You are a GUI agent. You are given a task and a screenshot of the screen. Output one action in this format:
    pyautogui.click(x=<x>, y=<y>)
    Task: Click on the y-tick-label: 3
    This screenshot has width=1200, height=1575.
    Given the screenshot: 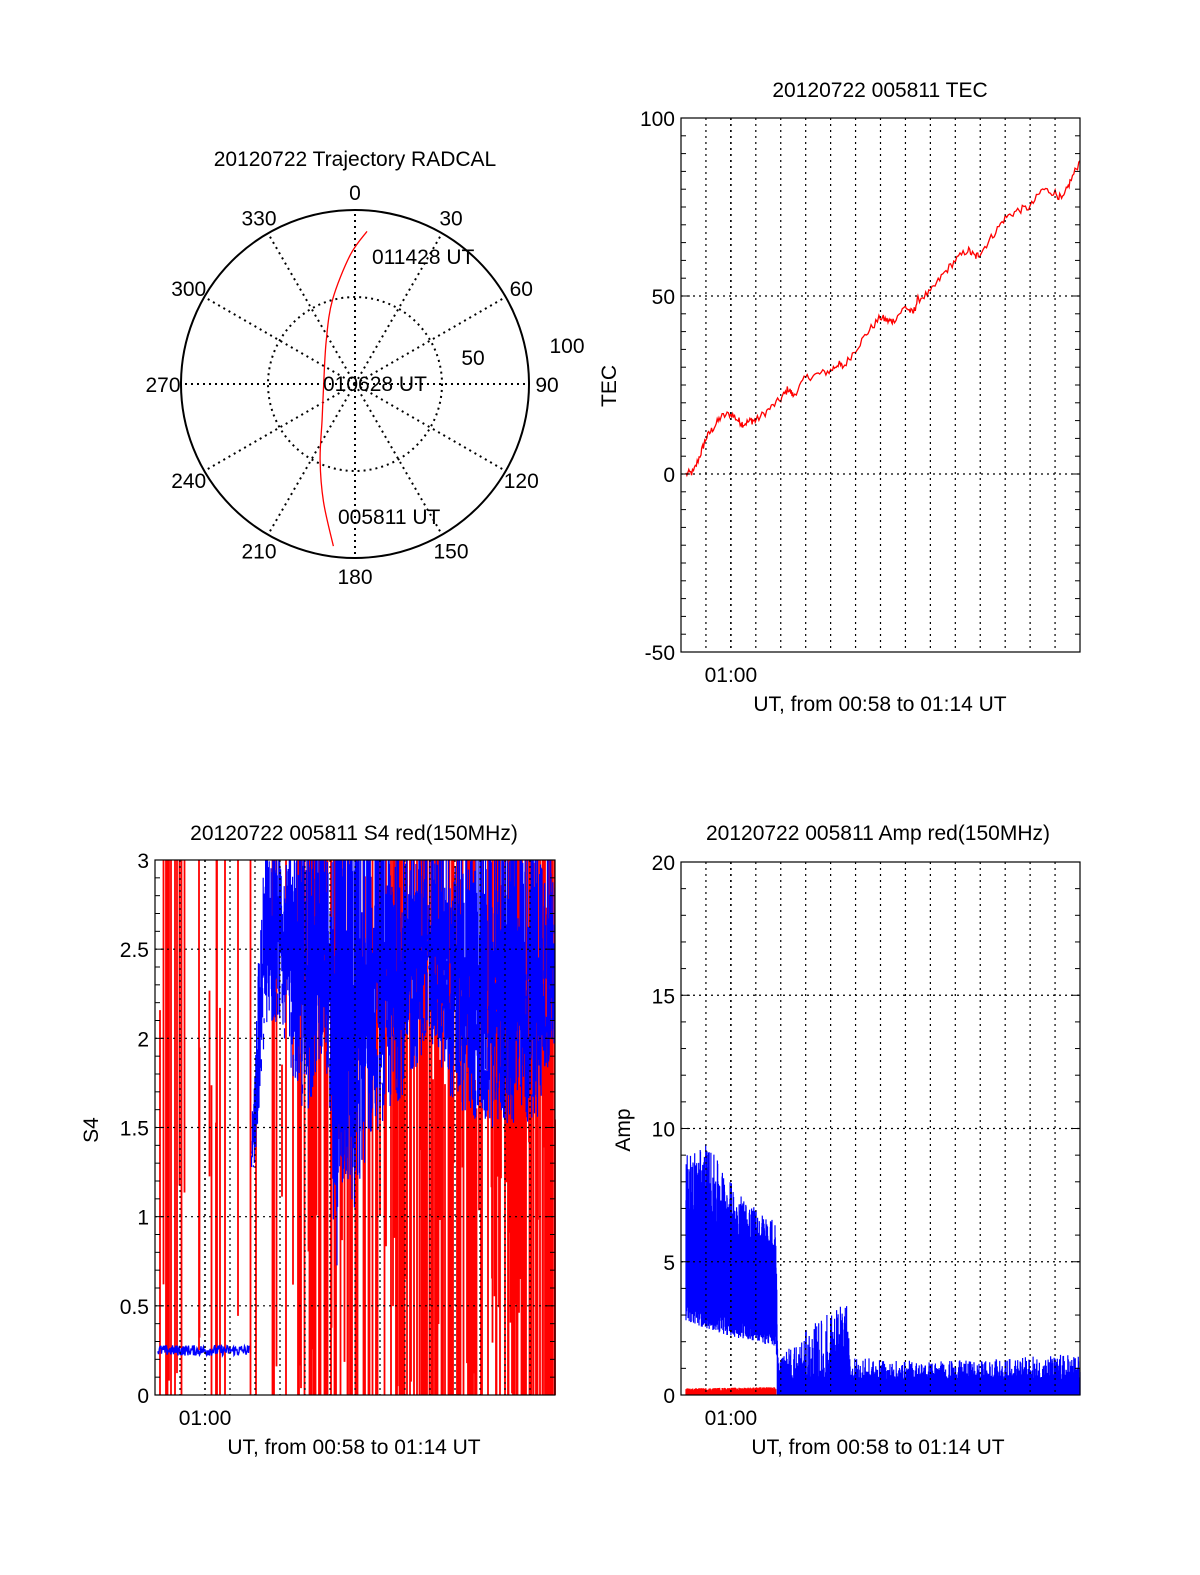 What is the action you would take?
    pyautogui.click(x=143, y=861)
    